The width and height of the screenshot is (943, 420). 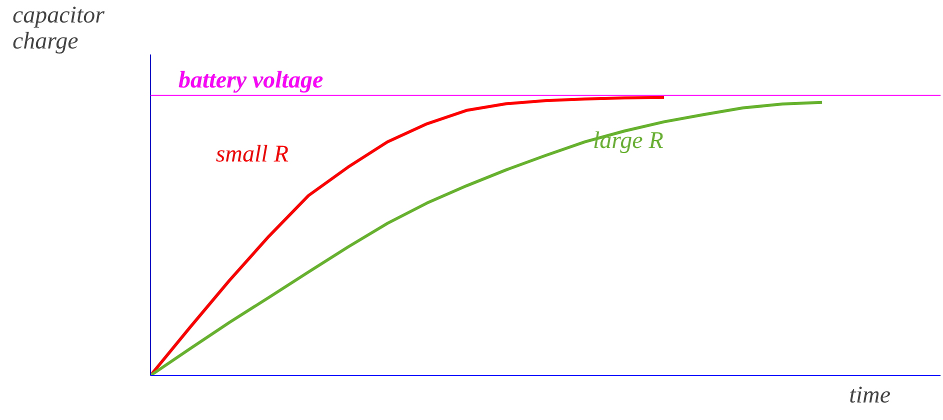 I want to click on series-label: large R, so click(x=628, y=141).